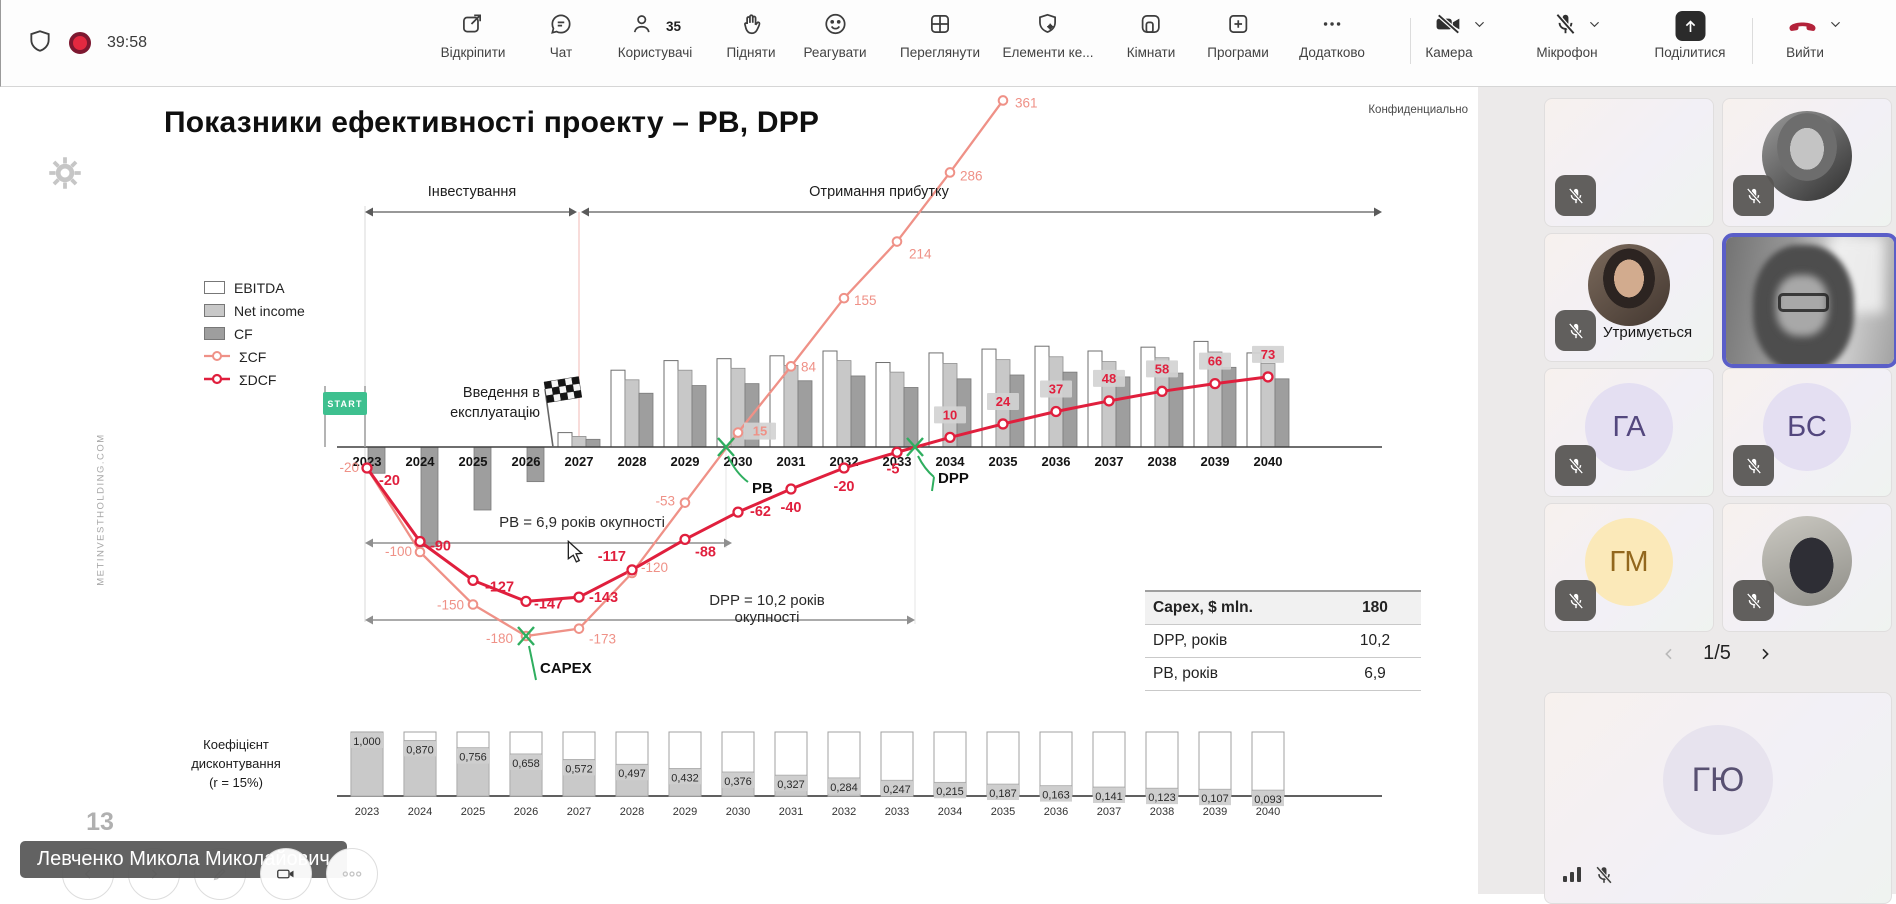 This screenshot has height=904, width=1896. Describe the element at coordinates (940, 35) in the screenshot. I see `view-button: Переглянути` at that location.